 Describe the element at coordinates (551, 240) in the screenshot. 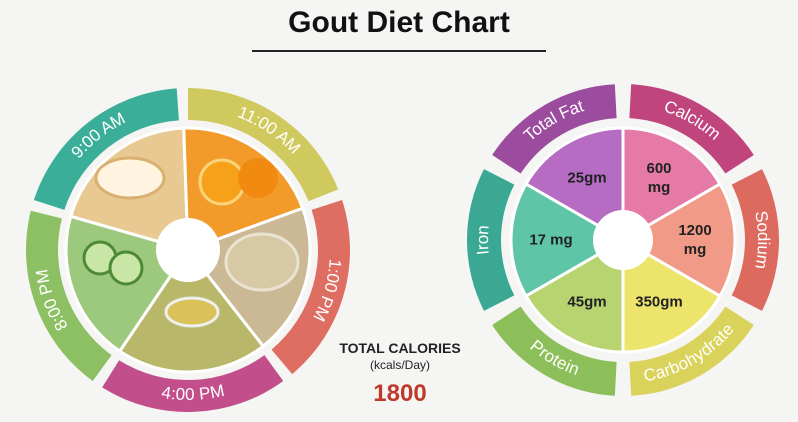

I see `nutrient-amount: 17 mg` at that location.